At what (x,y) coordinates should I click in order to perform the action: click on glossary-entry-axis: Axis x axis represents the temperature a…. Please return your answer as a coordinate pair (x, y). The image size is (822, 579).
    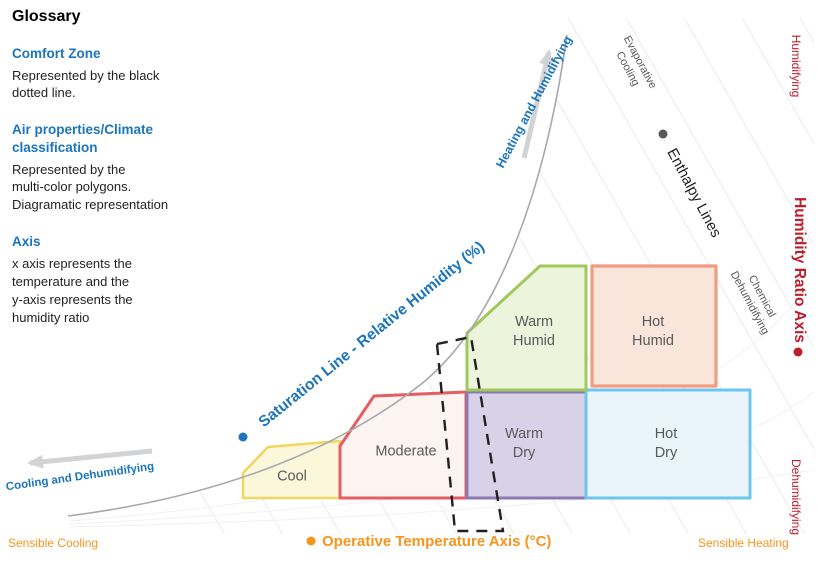
    Looking at the image, I should click on (121, 279).